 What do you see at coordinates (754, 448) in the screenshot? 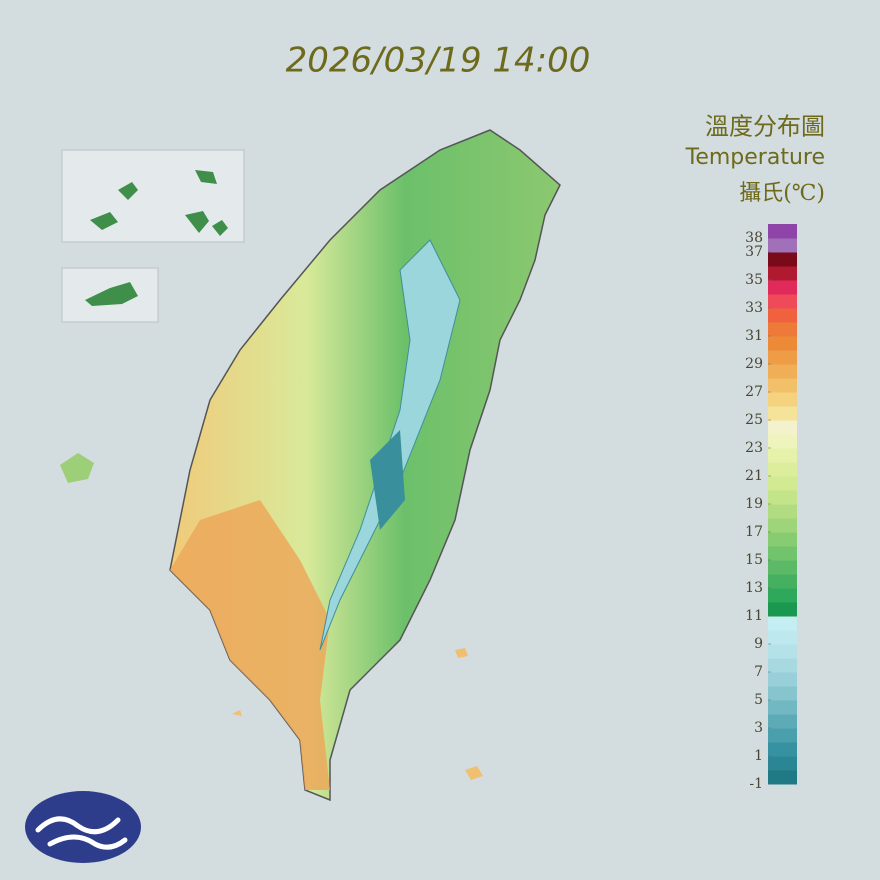
I see `legend-tick-label: 23` at bounding box center [754, 448].